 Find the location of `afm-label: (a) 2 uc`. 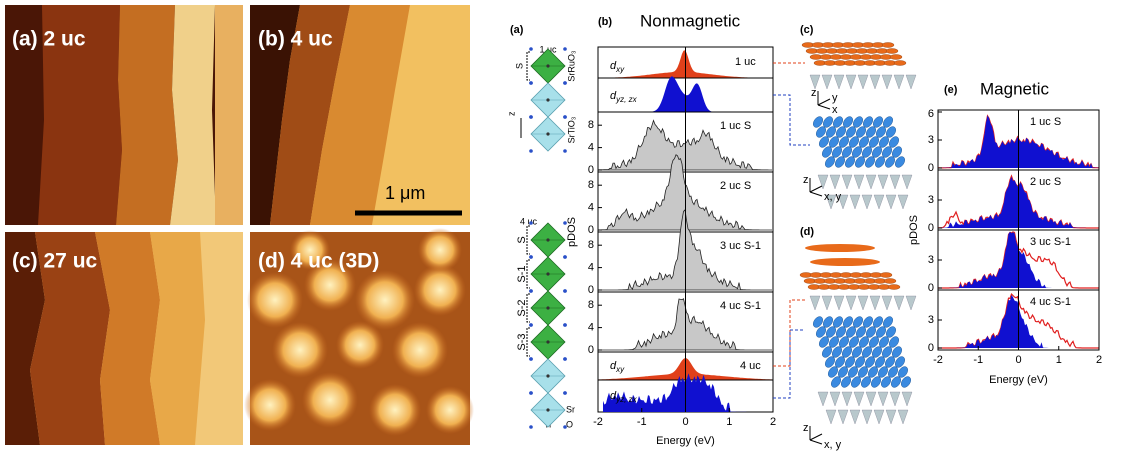

afm-label: (a) 2 uc is located at coordinates (49, 39).